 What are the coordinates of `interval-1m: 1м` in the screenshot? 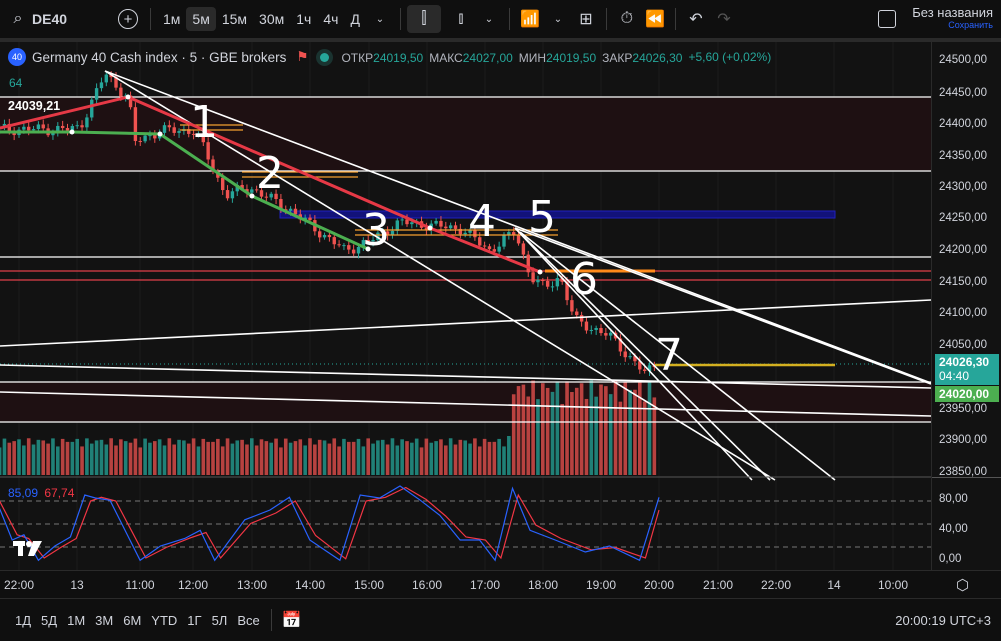 It's located at (172, 19).